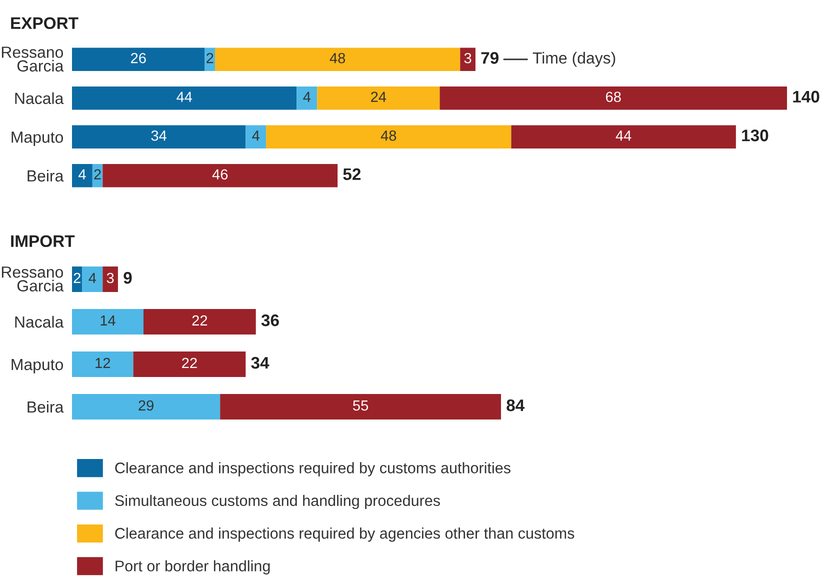  I want to click on data-label: 55, so click(360, 405).